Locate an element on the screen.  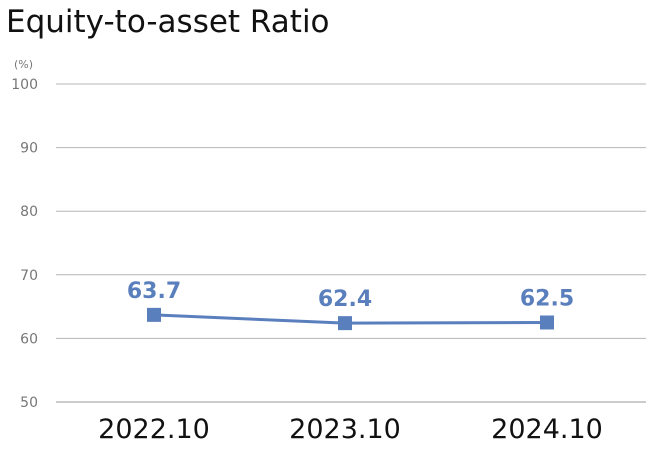
y-axis-ticks: 50 60 70 80 90 100 is located at coordinates (24, 244).